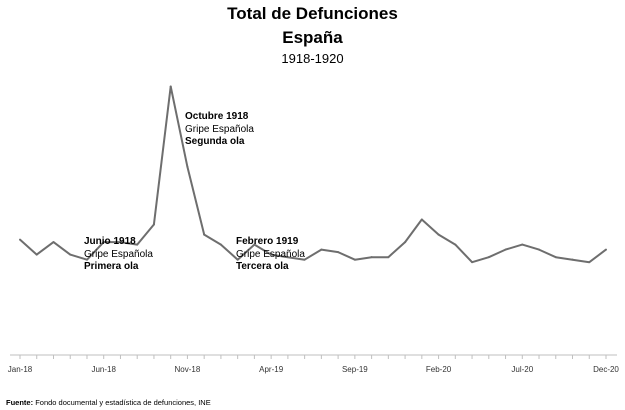 This screenshot has height=410, width=625. I want to click on x-tick-label: Nov-18, so click(188, 369).